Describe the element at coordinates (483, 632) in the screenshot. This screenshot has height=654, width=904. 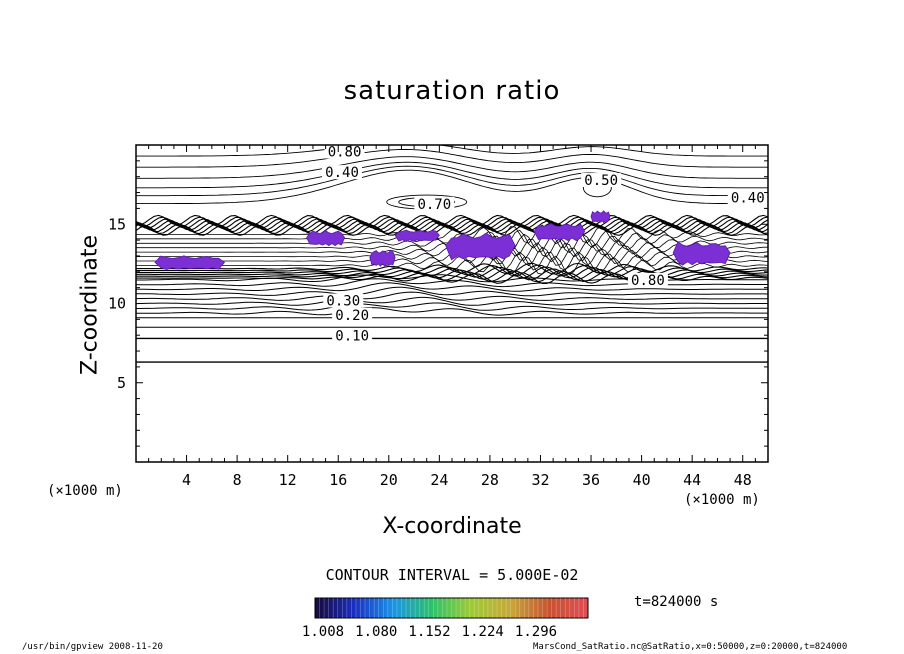
I see `colorbar-tick-label: 1.224` at that location.